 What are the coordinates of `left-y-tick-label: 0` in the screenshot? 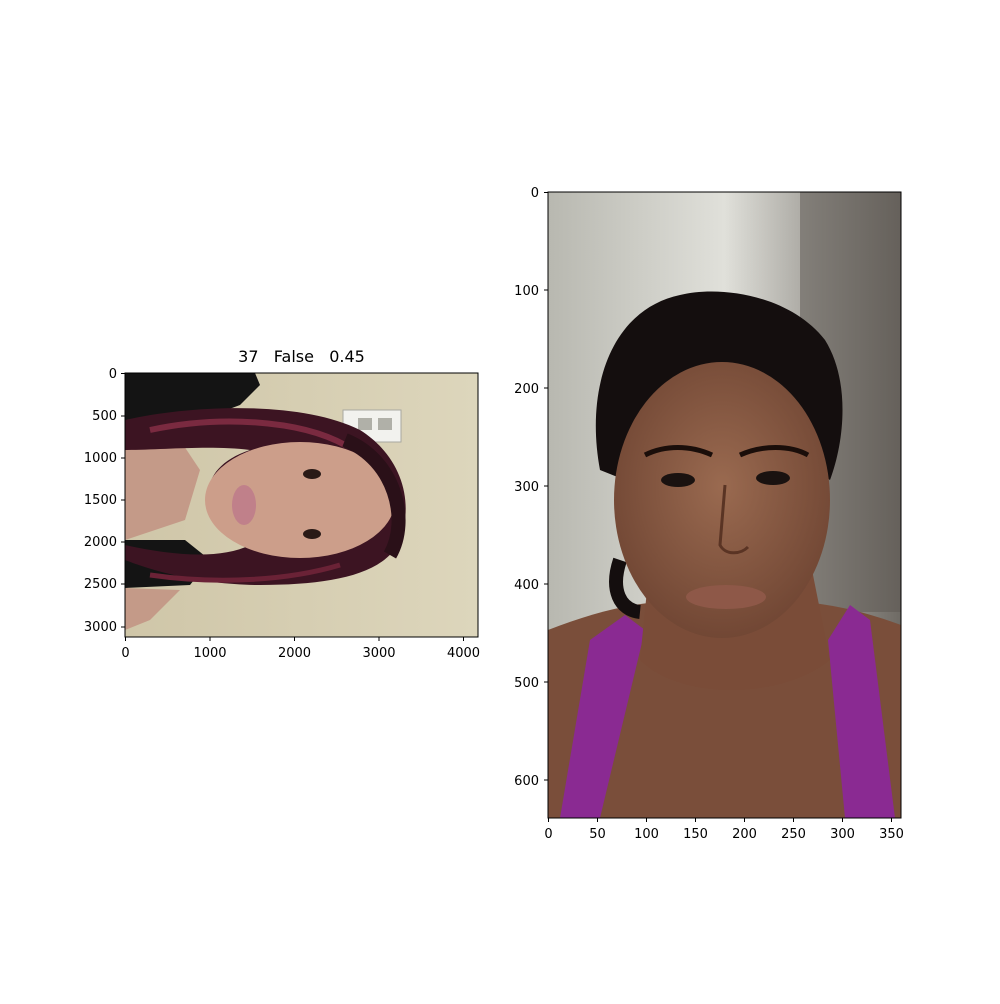 It's located at (113, 374).